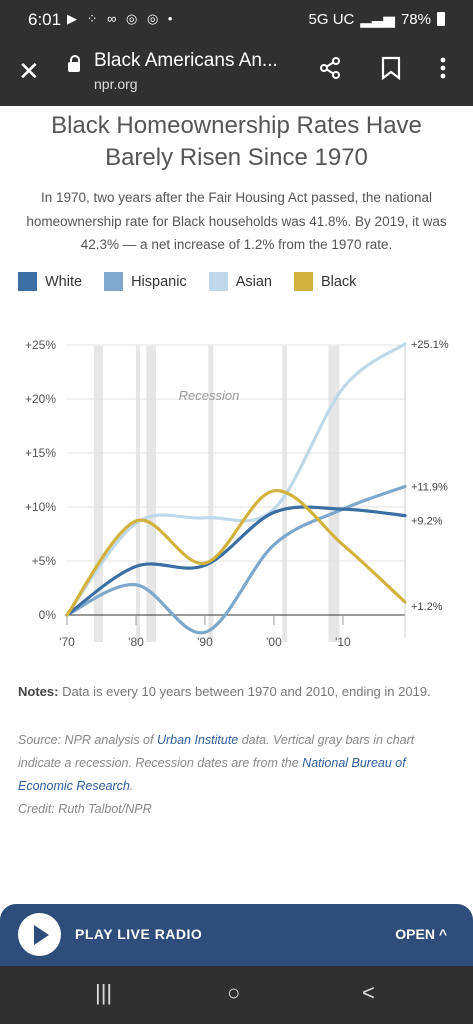 This screenshot has height=1024, width=473. I want to click on recents-icon: |||, so click(104, 992).